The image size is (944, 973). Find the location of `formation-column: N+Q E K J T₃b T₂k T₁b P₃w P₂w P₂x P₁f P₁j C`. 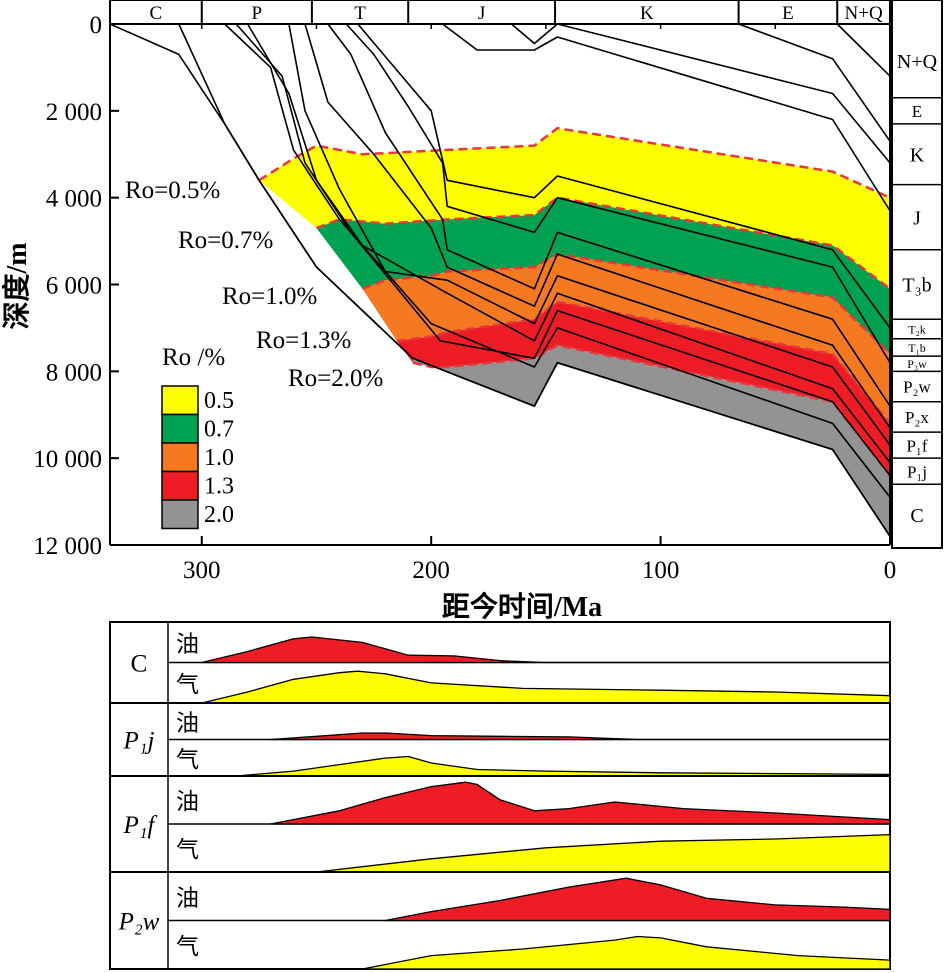

formation-column: N+Q E K J T₃b T₂k T₁b P₃w P₂w P₂x P₁f P₁j C is located at coordinates (917, 274).